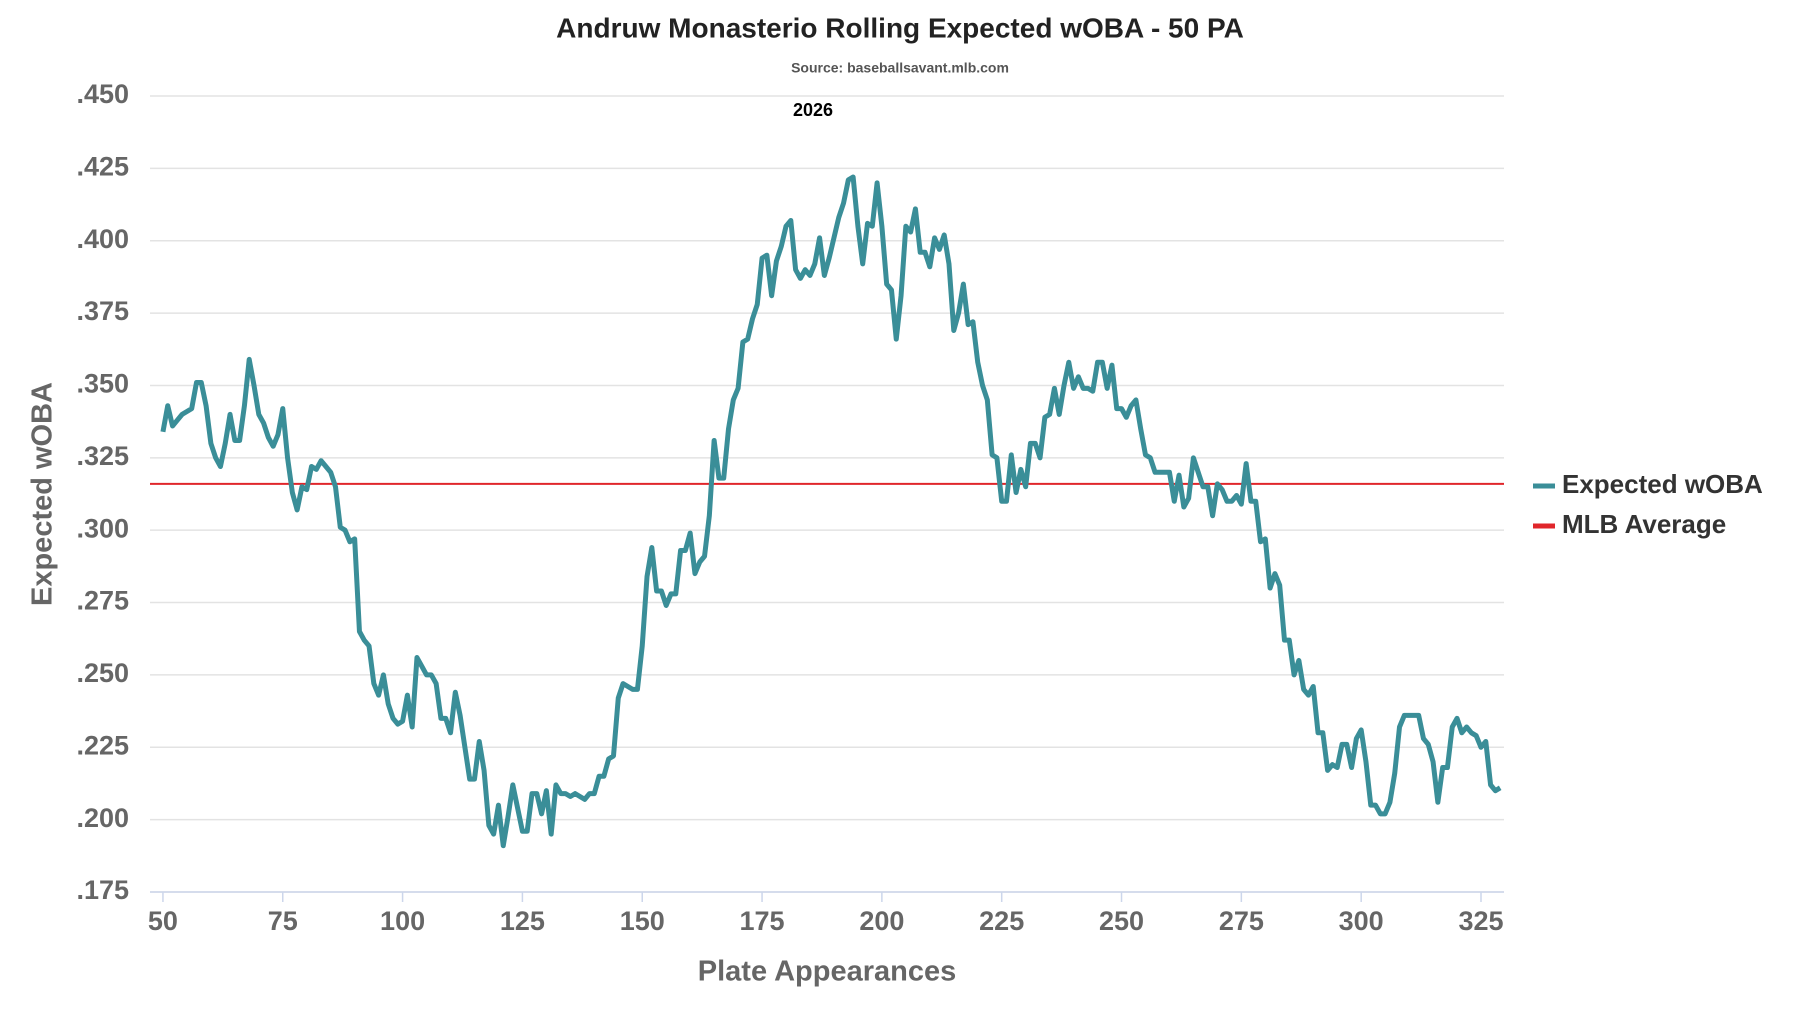 This screenshot has height=1013, width=1800. I want to click on x-tick-label: 200, so click(881, 921).